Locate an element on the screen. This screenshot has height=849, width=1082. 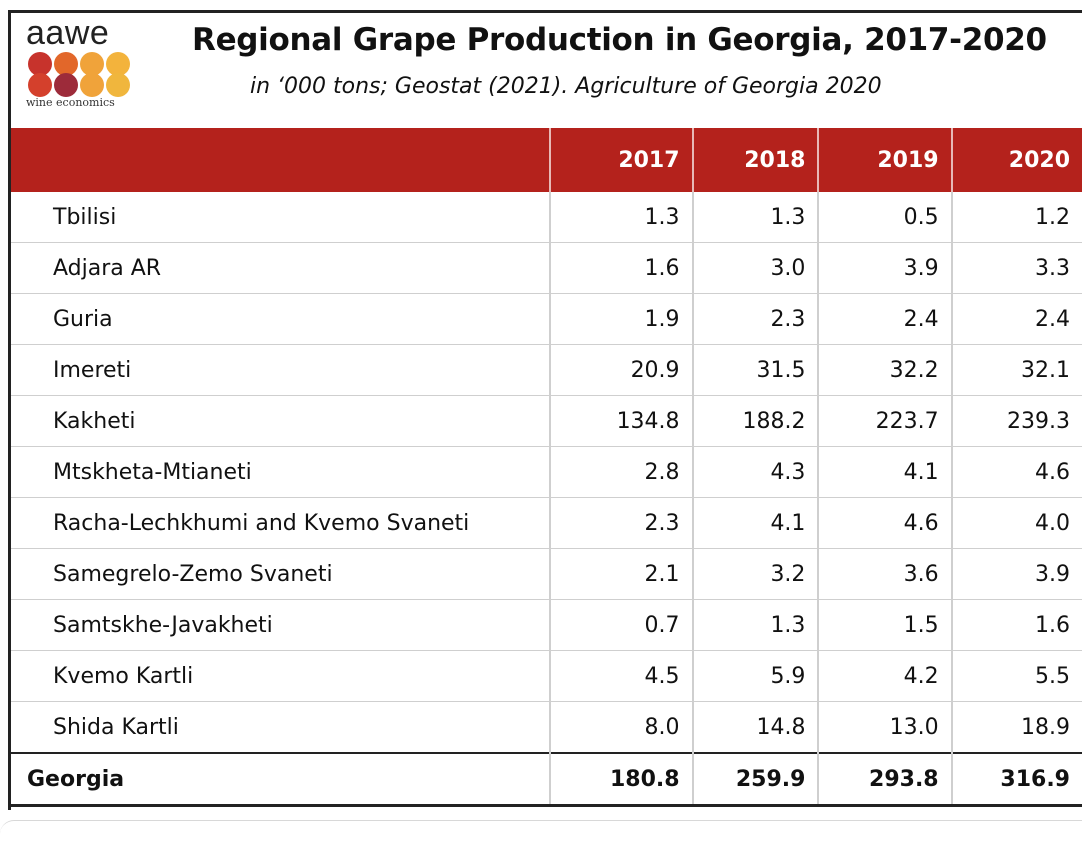
aawe-logo: aawe wine economics is located at coordinates (82, 63).